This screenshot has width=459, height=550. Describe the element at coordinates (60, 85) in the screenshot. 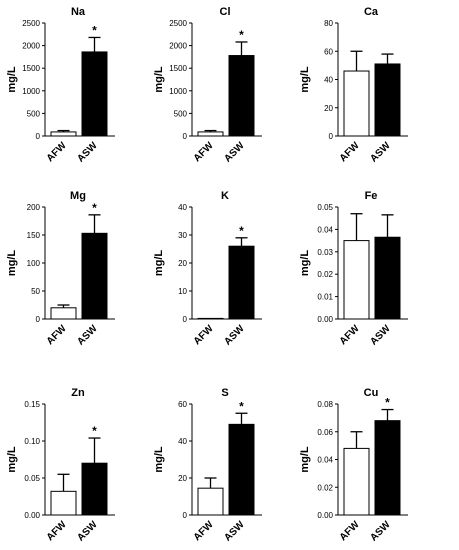

I see `chart-panel-na: Na mg/L 0 500 1000 1500 2000 2500 AFW * ASW` at that location.